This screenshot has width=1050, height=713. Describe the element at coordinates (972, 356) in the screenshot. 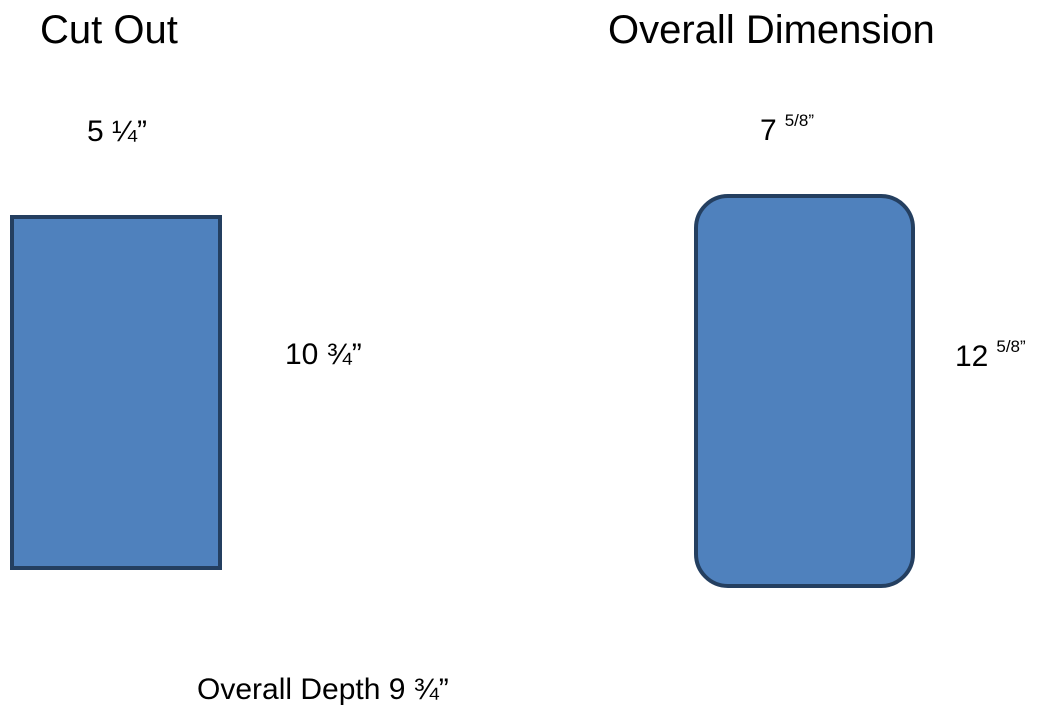

I see `overall-height-main: 12` at that location.